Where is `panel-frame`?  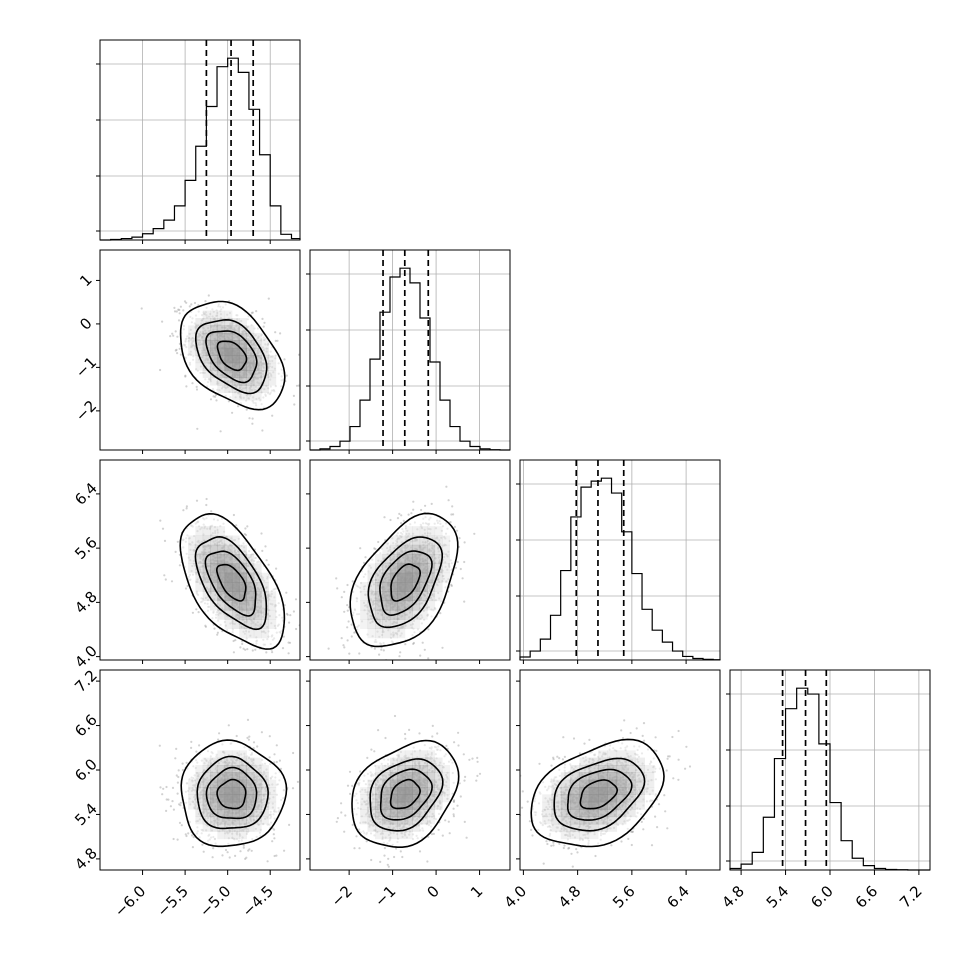
panel-frame is located at coordinates (620, 560).